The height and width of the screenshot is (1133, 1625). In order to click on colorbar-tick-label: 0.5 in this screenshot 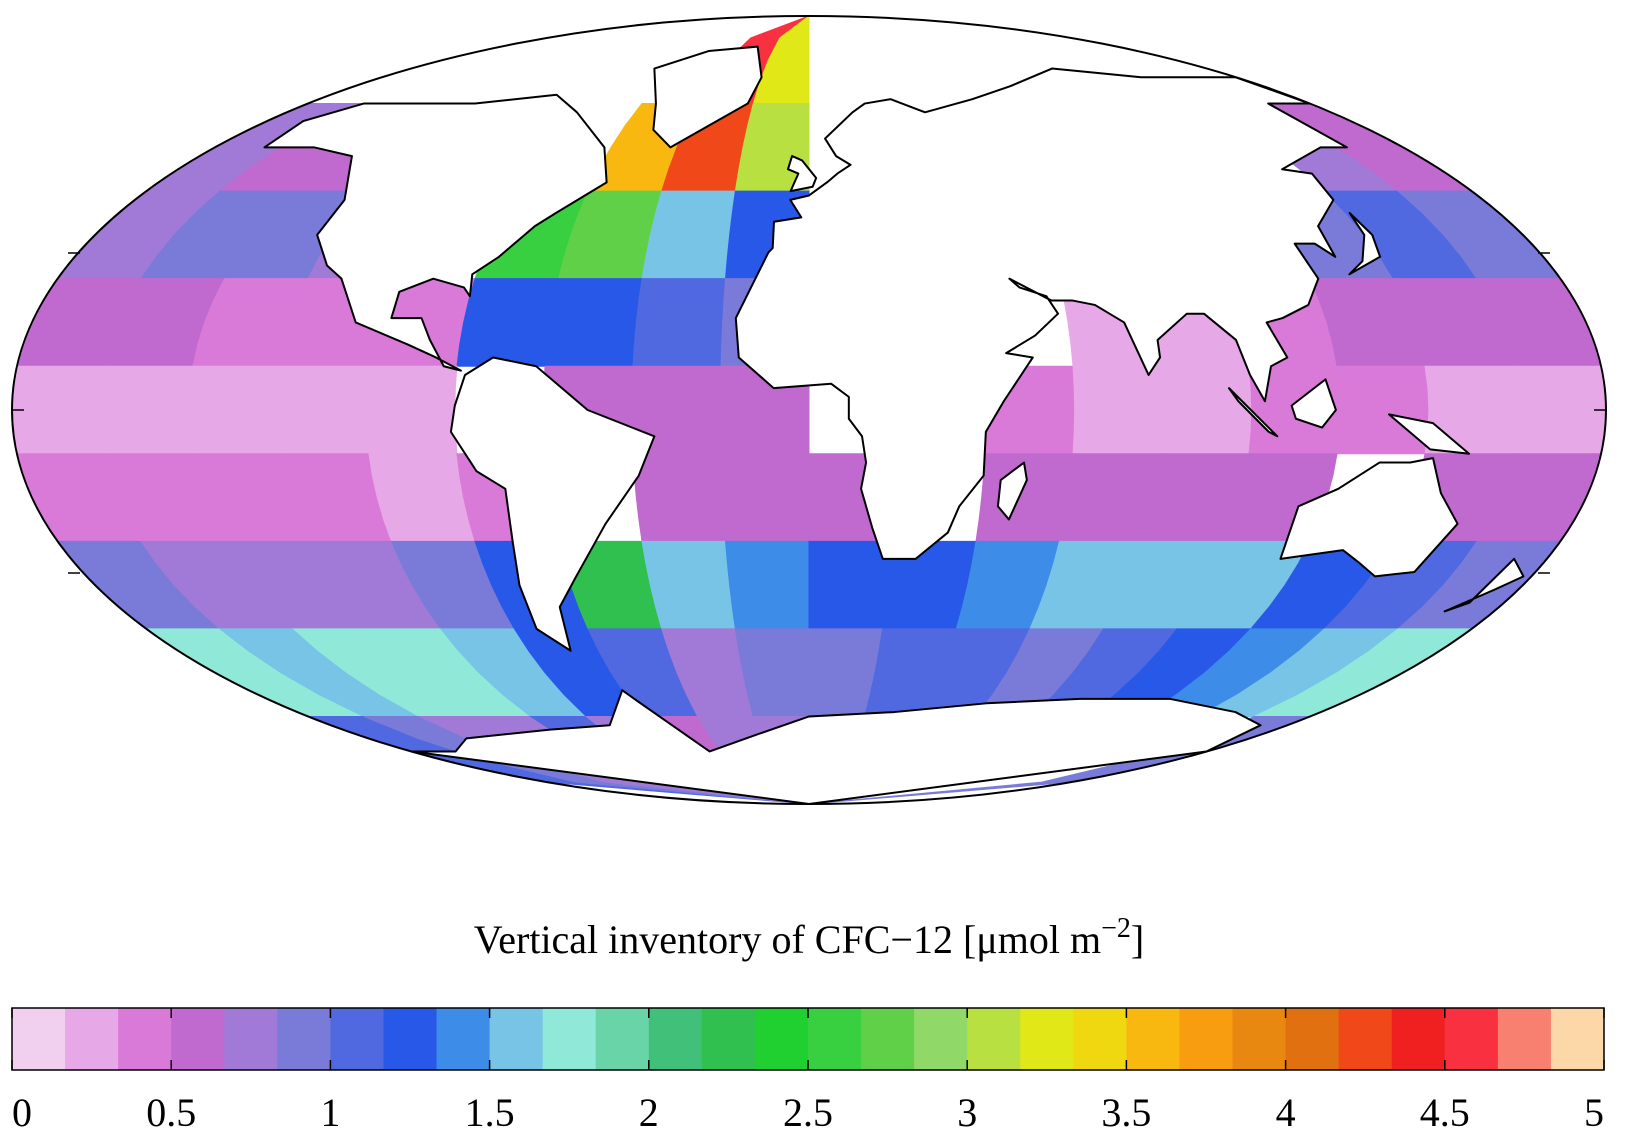, I will do `click(171, 1111)`.